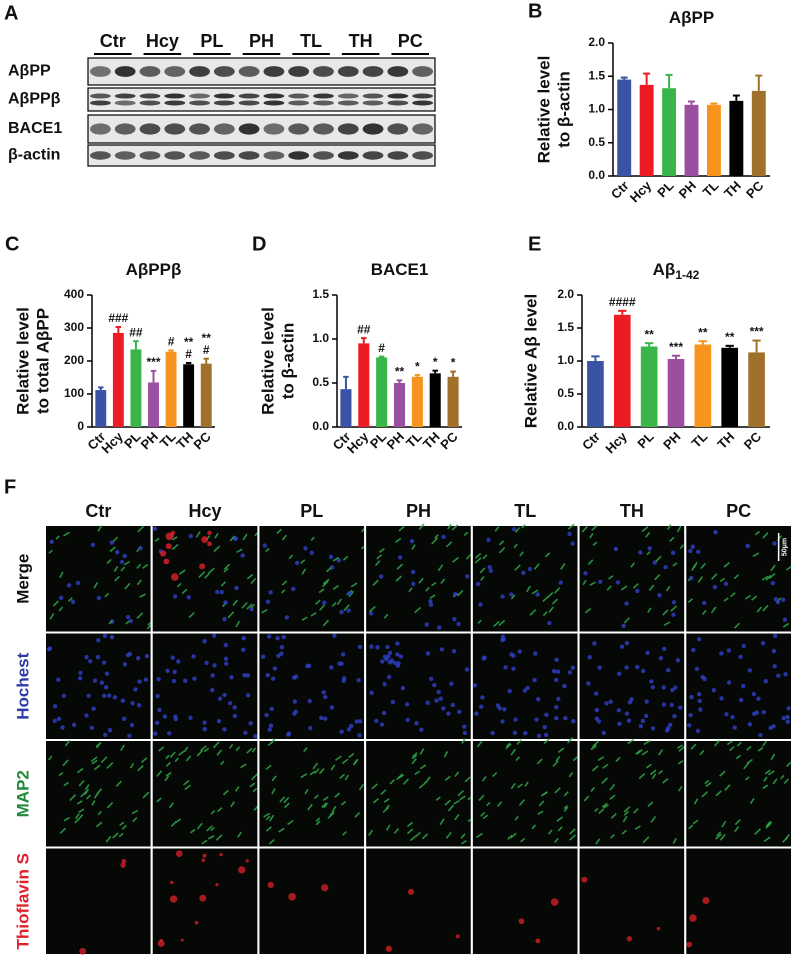  I want to click on significance-mark: *, so click(417, 366).